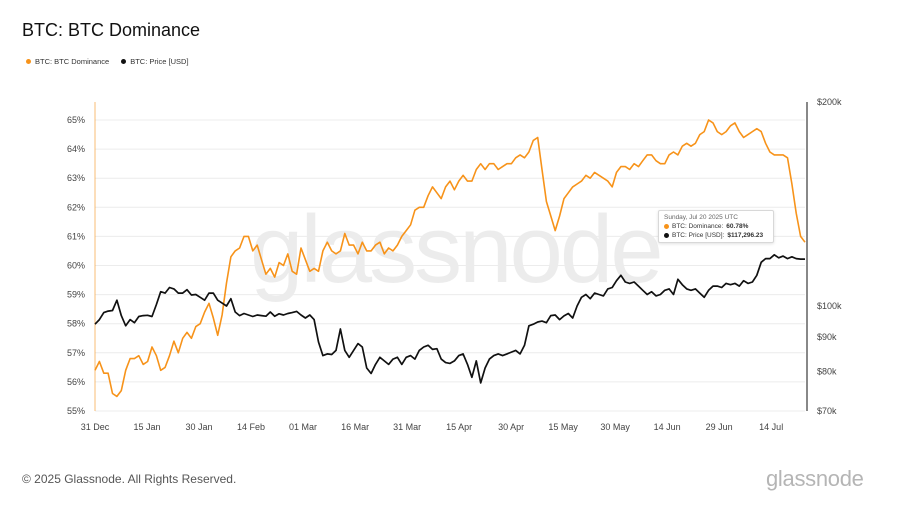 This screenshot has height=506, width=900. I want to click on legend-item-price: BTC: Price [USD], so click(155, 61).